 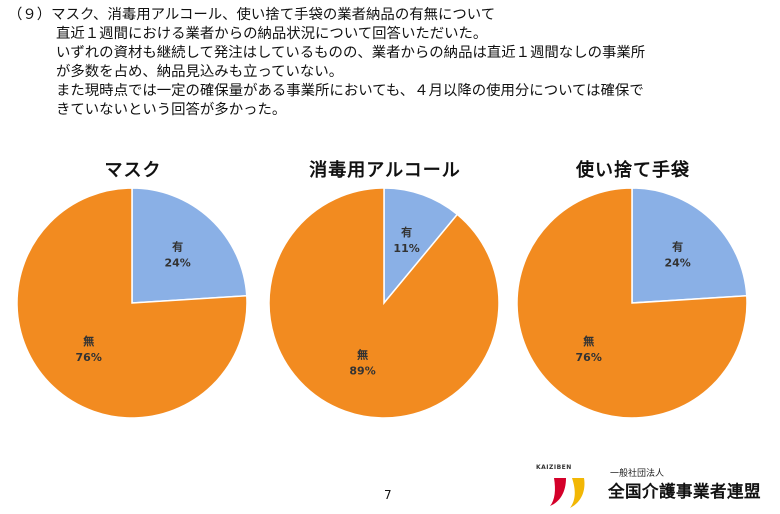 What do you see at coordinates (684, 491) in the screenshot?
I see `logo-organization-name: 全国介護事業者連盟` at bounding box center [684, 491].